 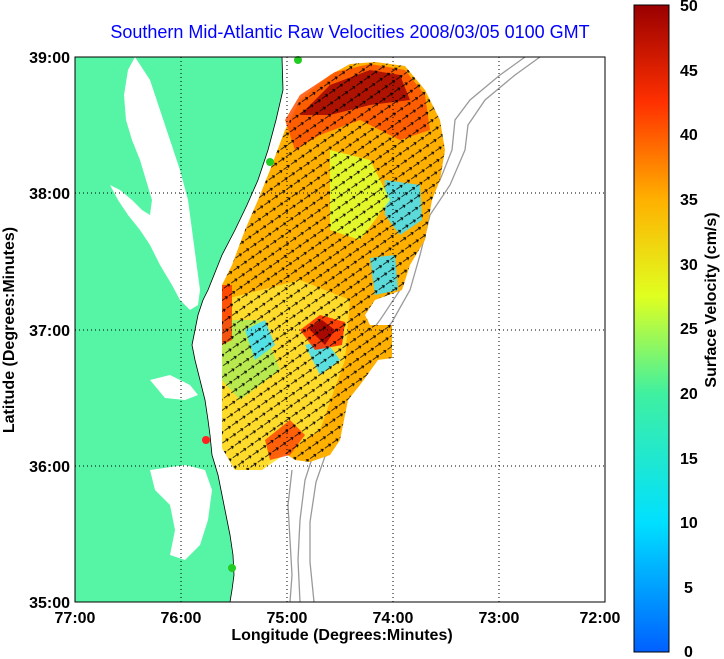 What do you see at coordinates (49, 194) in the screenshot?
I see `y-tick-label: 38:00` at bounding box center [49, 194].